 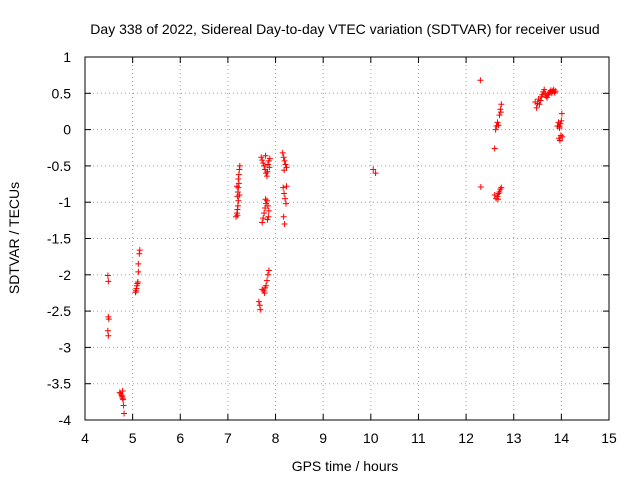 I want to click on y-tick-label: 0.5, so click(x=62, y=93).